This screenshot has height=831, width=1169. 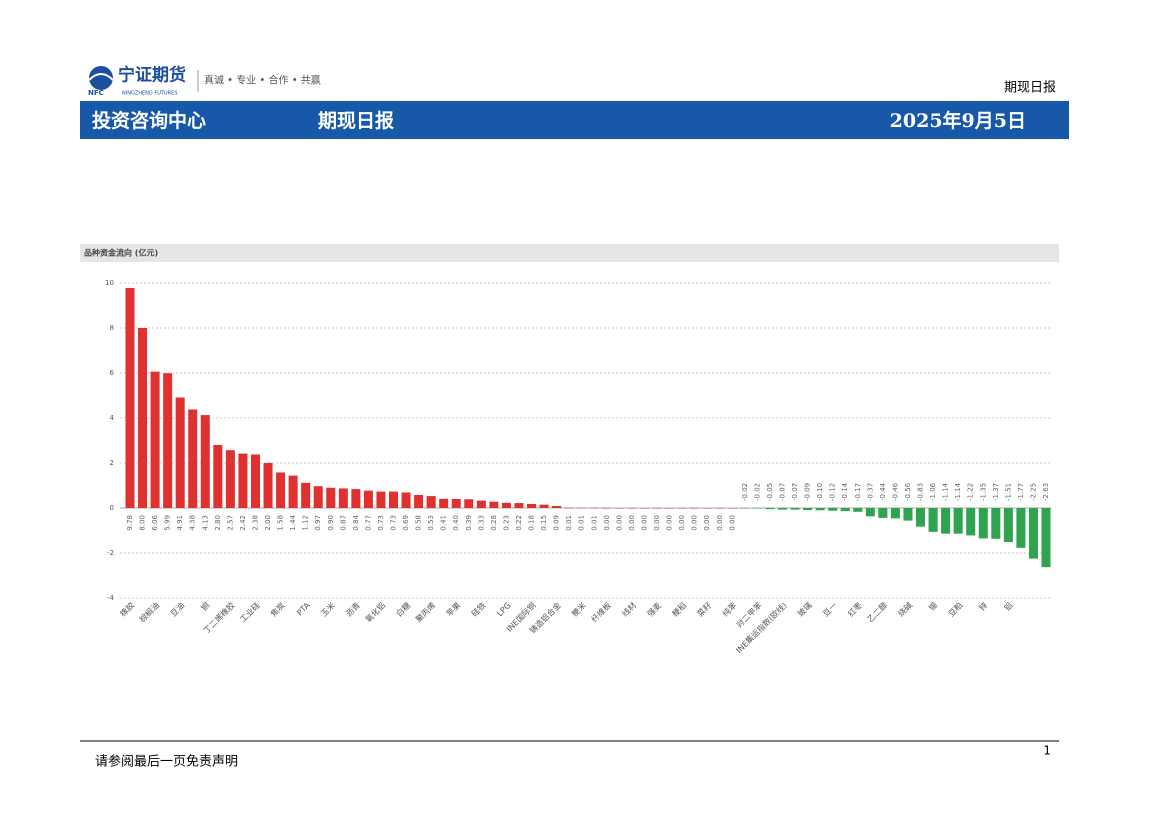 What do you see at coordinates (519, 523) in the screenshot?
I see `value-label: 0.22` at bounding box center [519, 523].